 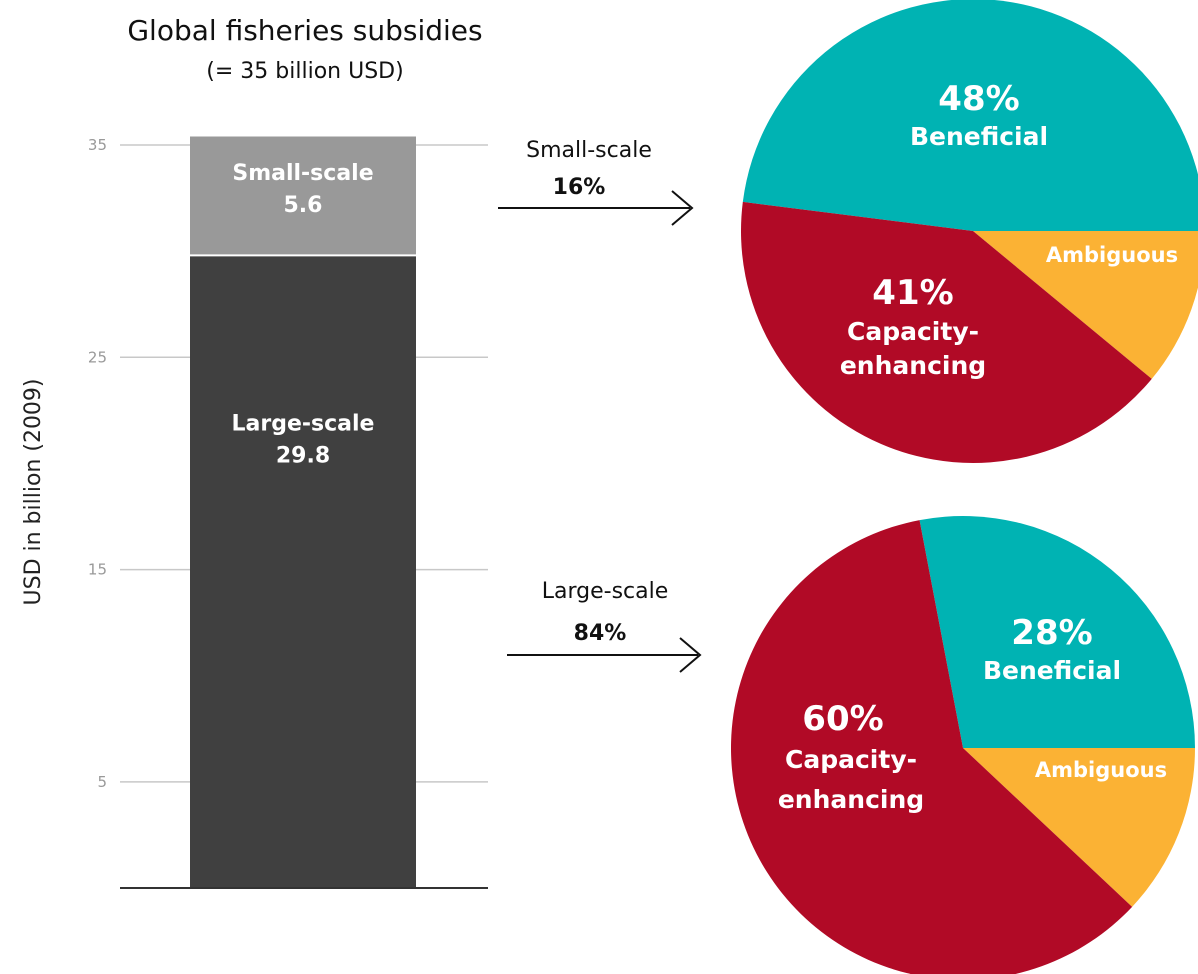 What do you see at coordinates (303, 423) in the screenshot?
I see `bar-label-large-scale: Large-scale` at bounding box center [303, 423].